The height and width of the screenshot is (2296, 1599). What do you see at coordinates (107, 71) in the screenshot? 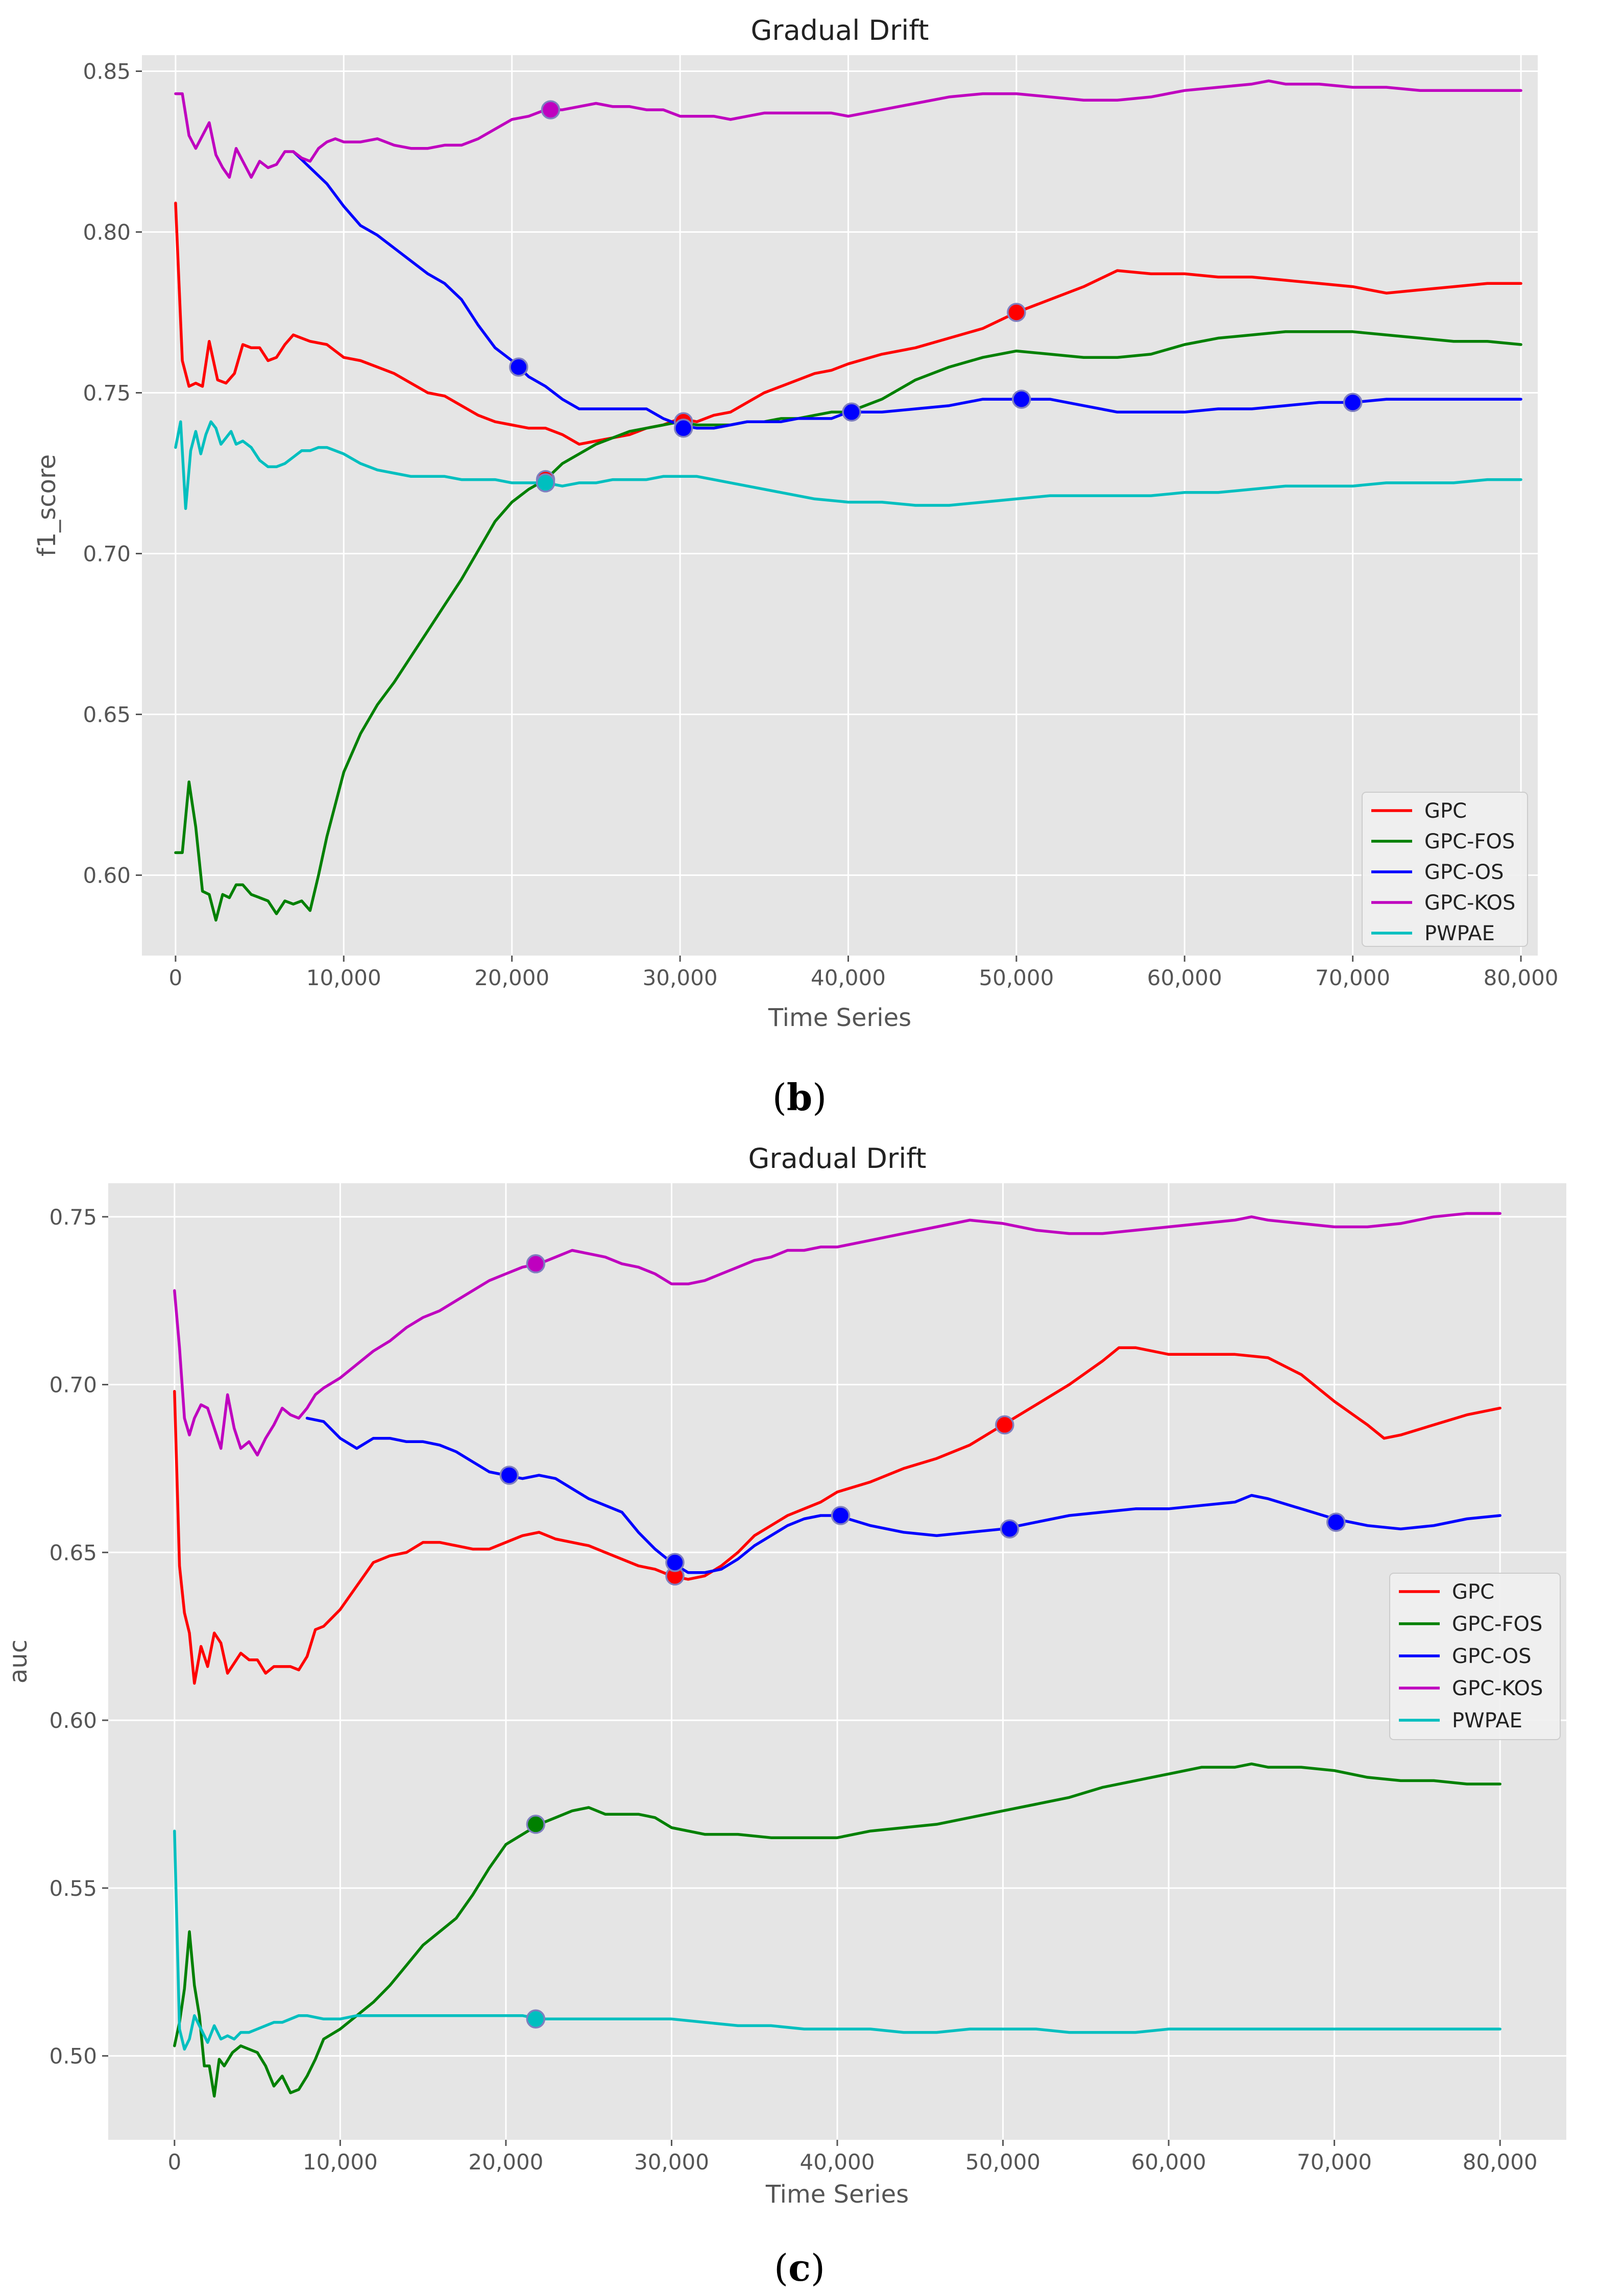
I see `y-tick-label: 0.85` at bounding box center [107, 71].